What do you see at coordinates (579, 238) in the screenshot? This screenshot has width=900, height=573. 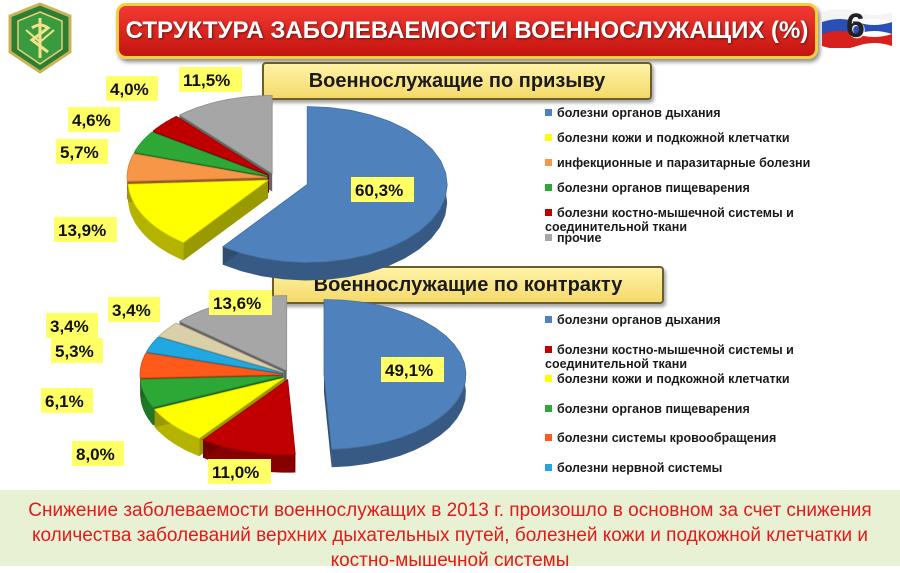 I see `legend-label: прочие` at bounding box center [579, 238].